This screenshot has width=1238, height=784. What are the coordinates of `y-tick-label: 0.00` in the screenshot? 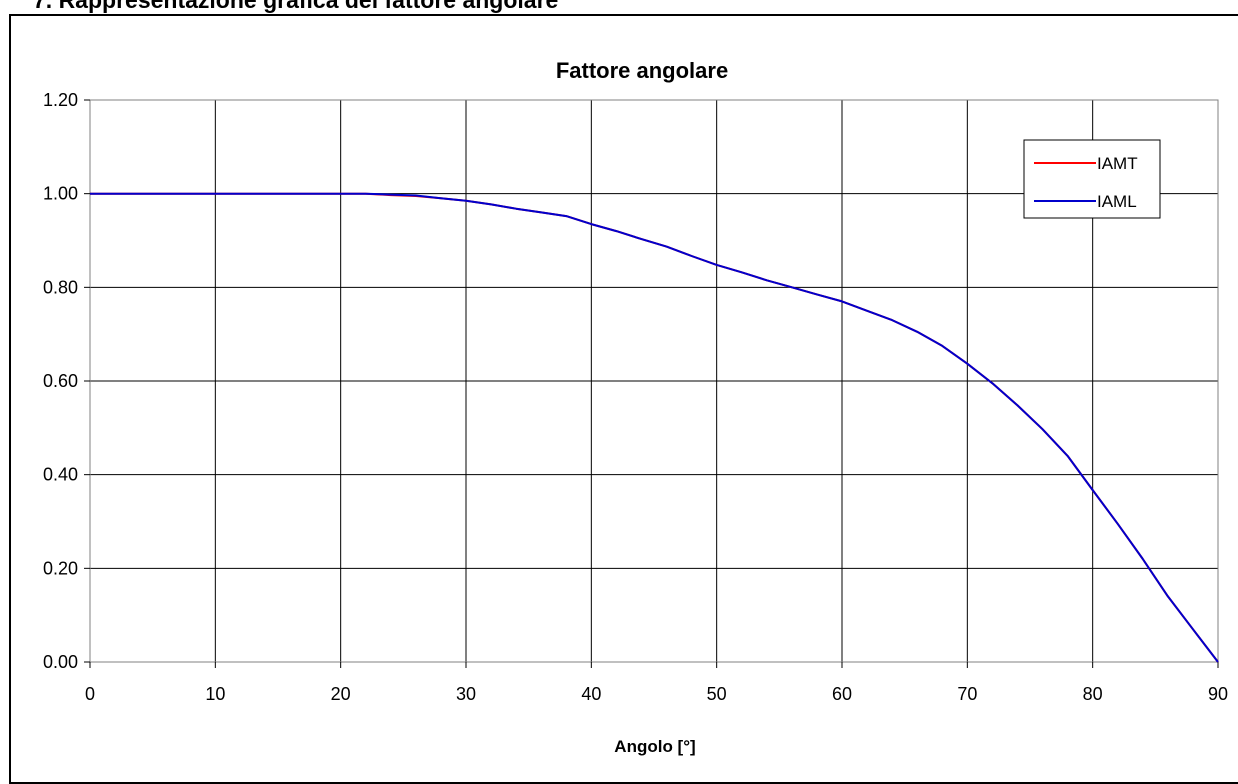 It's located at (60, 662).